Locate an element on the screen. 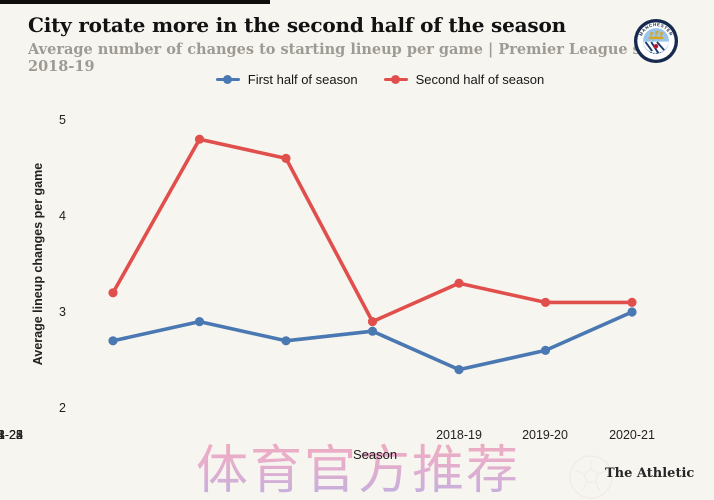  x-tick-label: 2021-22 is located at coordinates (11, 435).